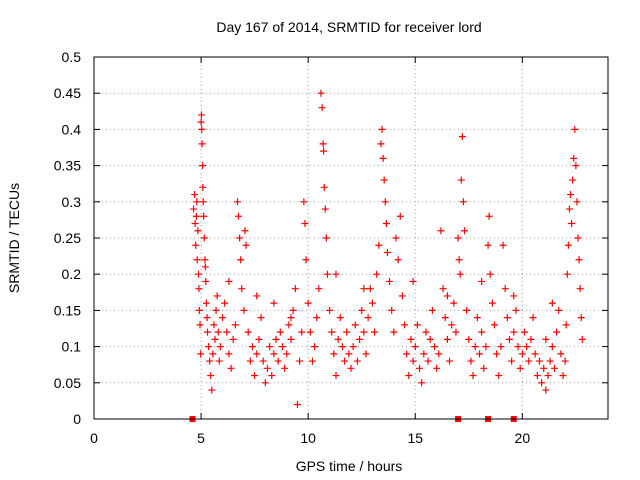 The height and width of the screenshot is (480, 640). Describe the element at coordinates (67, 310) in the screenshot. I see `y-tick-label: 0.15` at that location.